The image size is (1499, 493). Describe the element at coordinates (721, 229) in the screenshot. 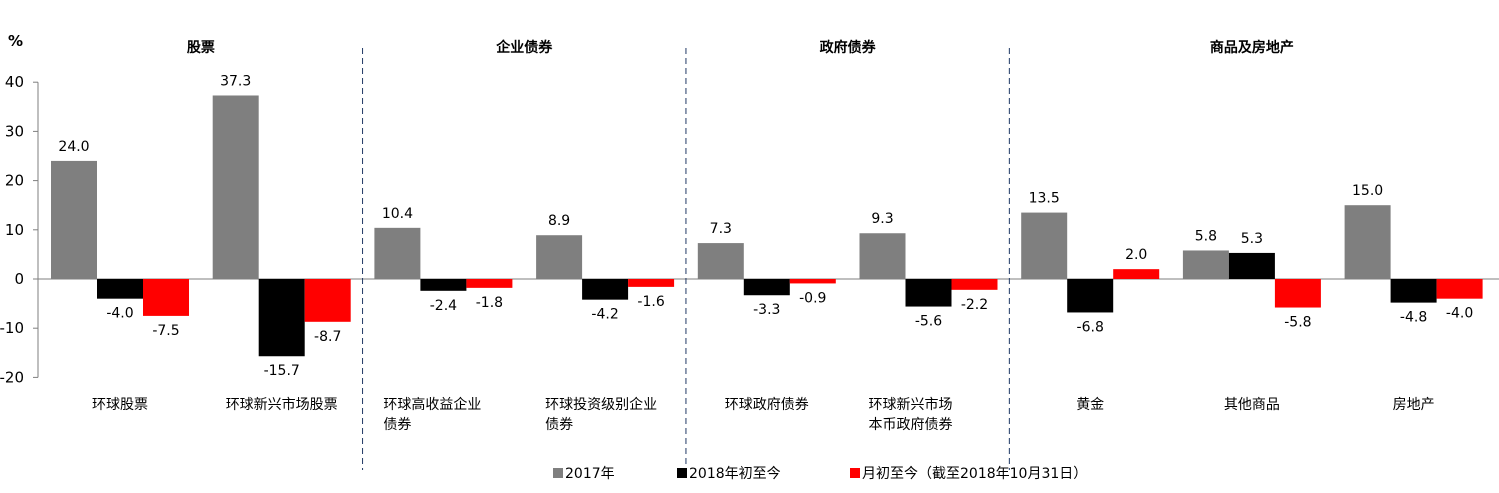

I see `data-label: 7.3` at that location.